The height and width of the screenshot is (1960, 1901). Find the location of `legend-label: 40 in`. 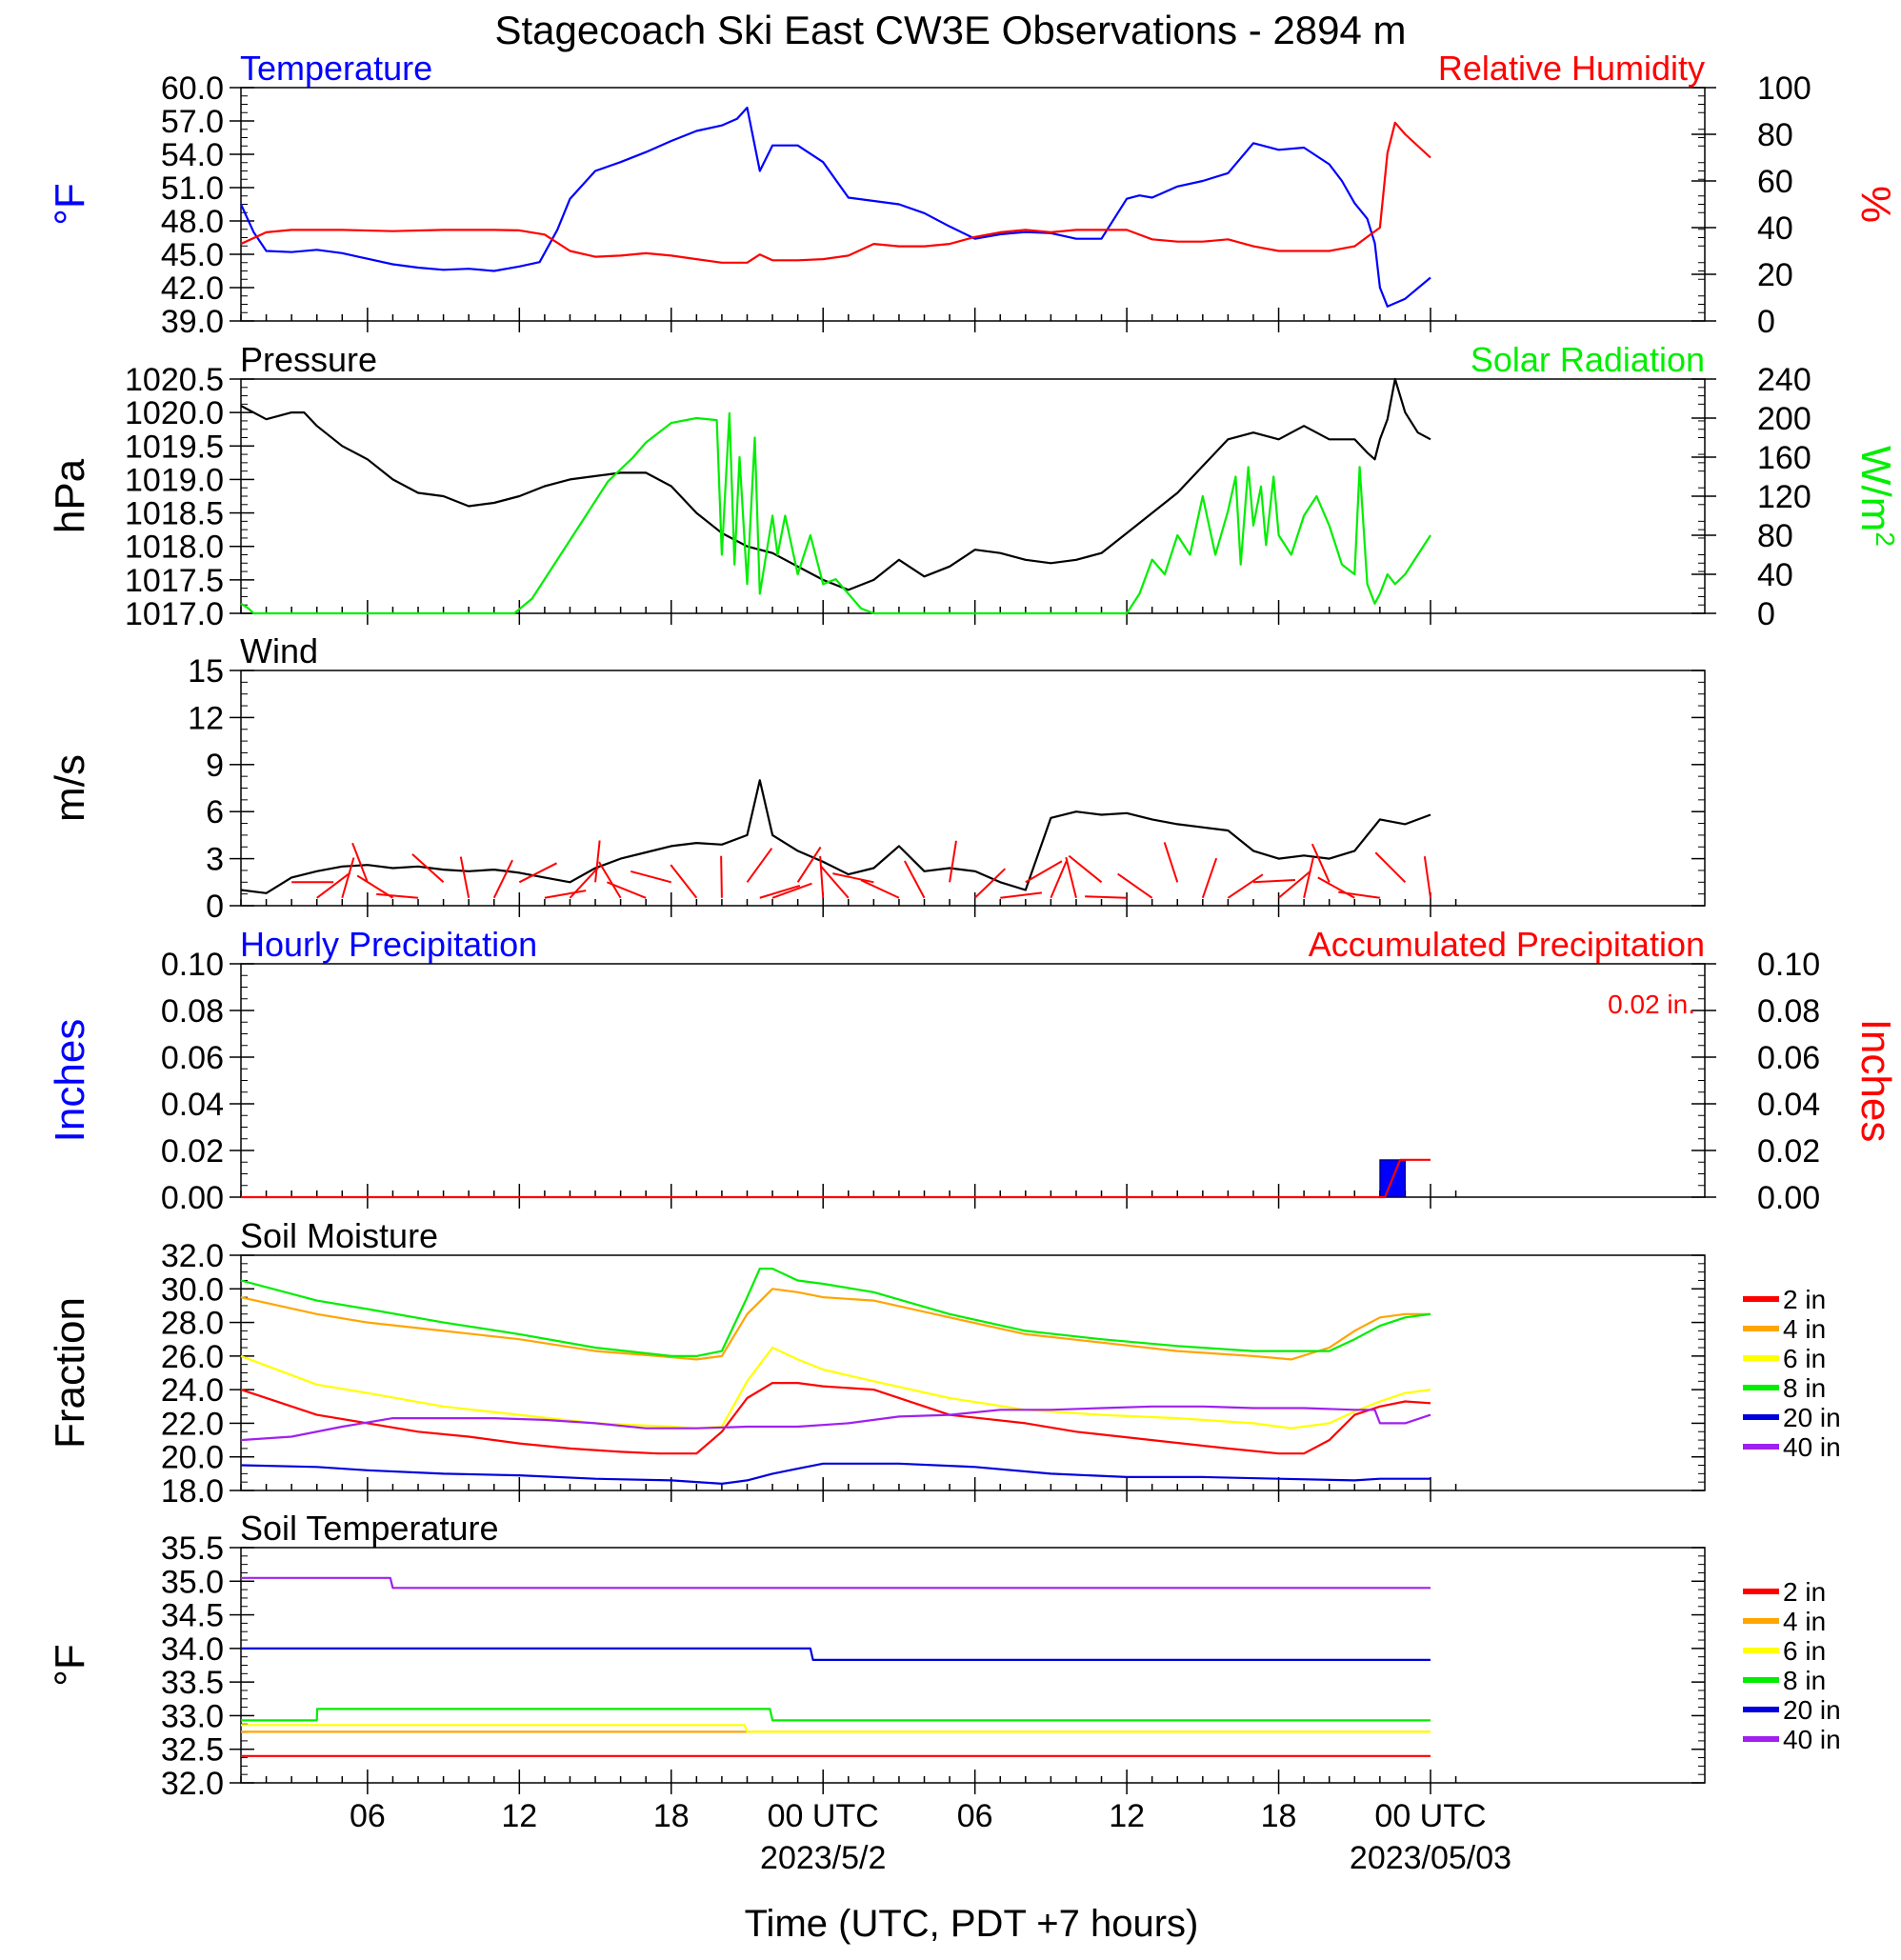

legend-label: 40 in is located at coordinates (1812, 1739).